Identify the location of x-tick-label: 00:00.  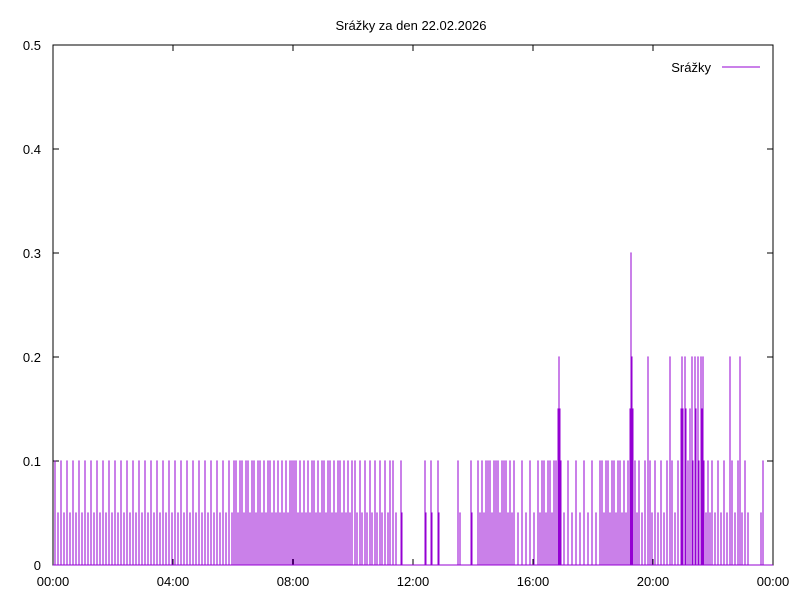
(773, 581).